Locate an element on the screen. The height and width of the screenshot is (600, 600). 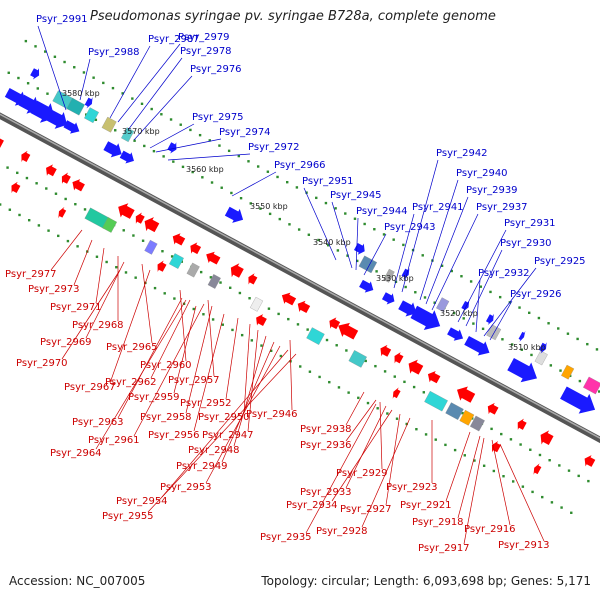
label-Psyr_2973: Psyr_2973 is located at coordinates (54, 289).